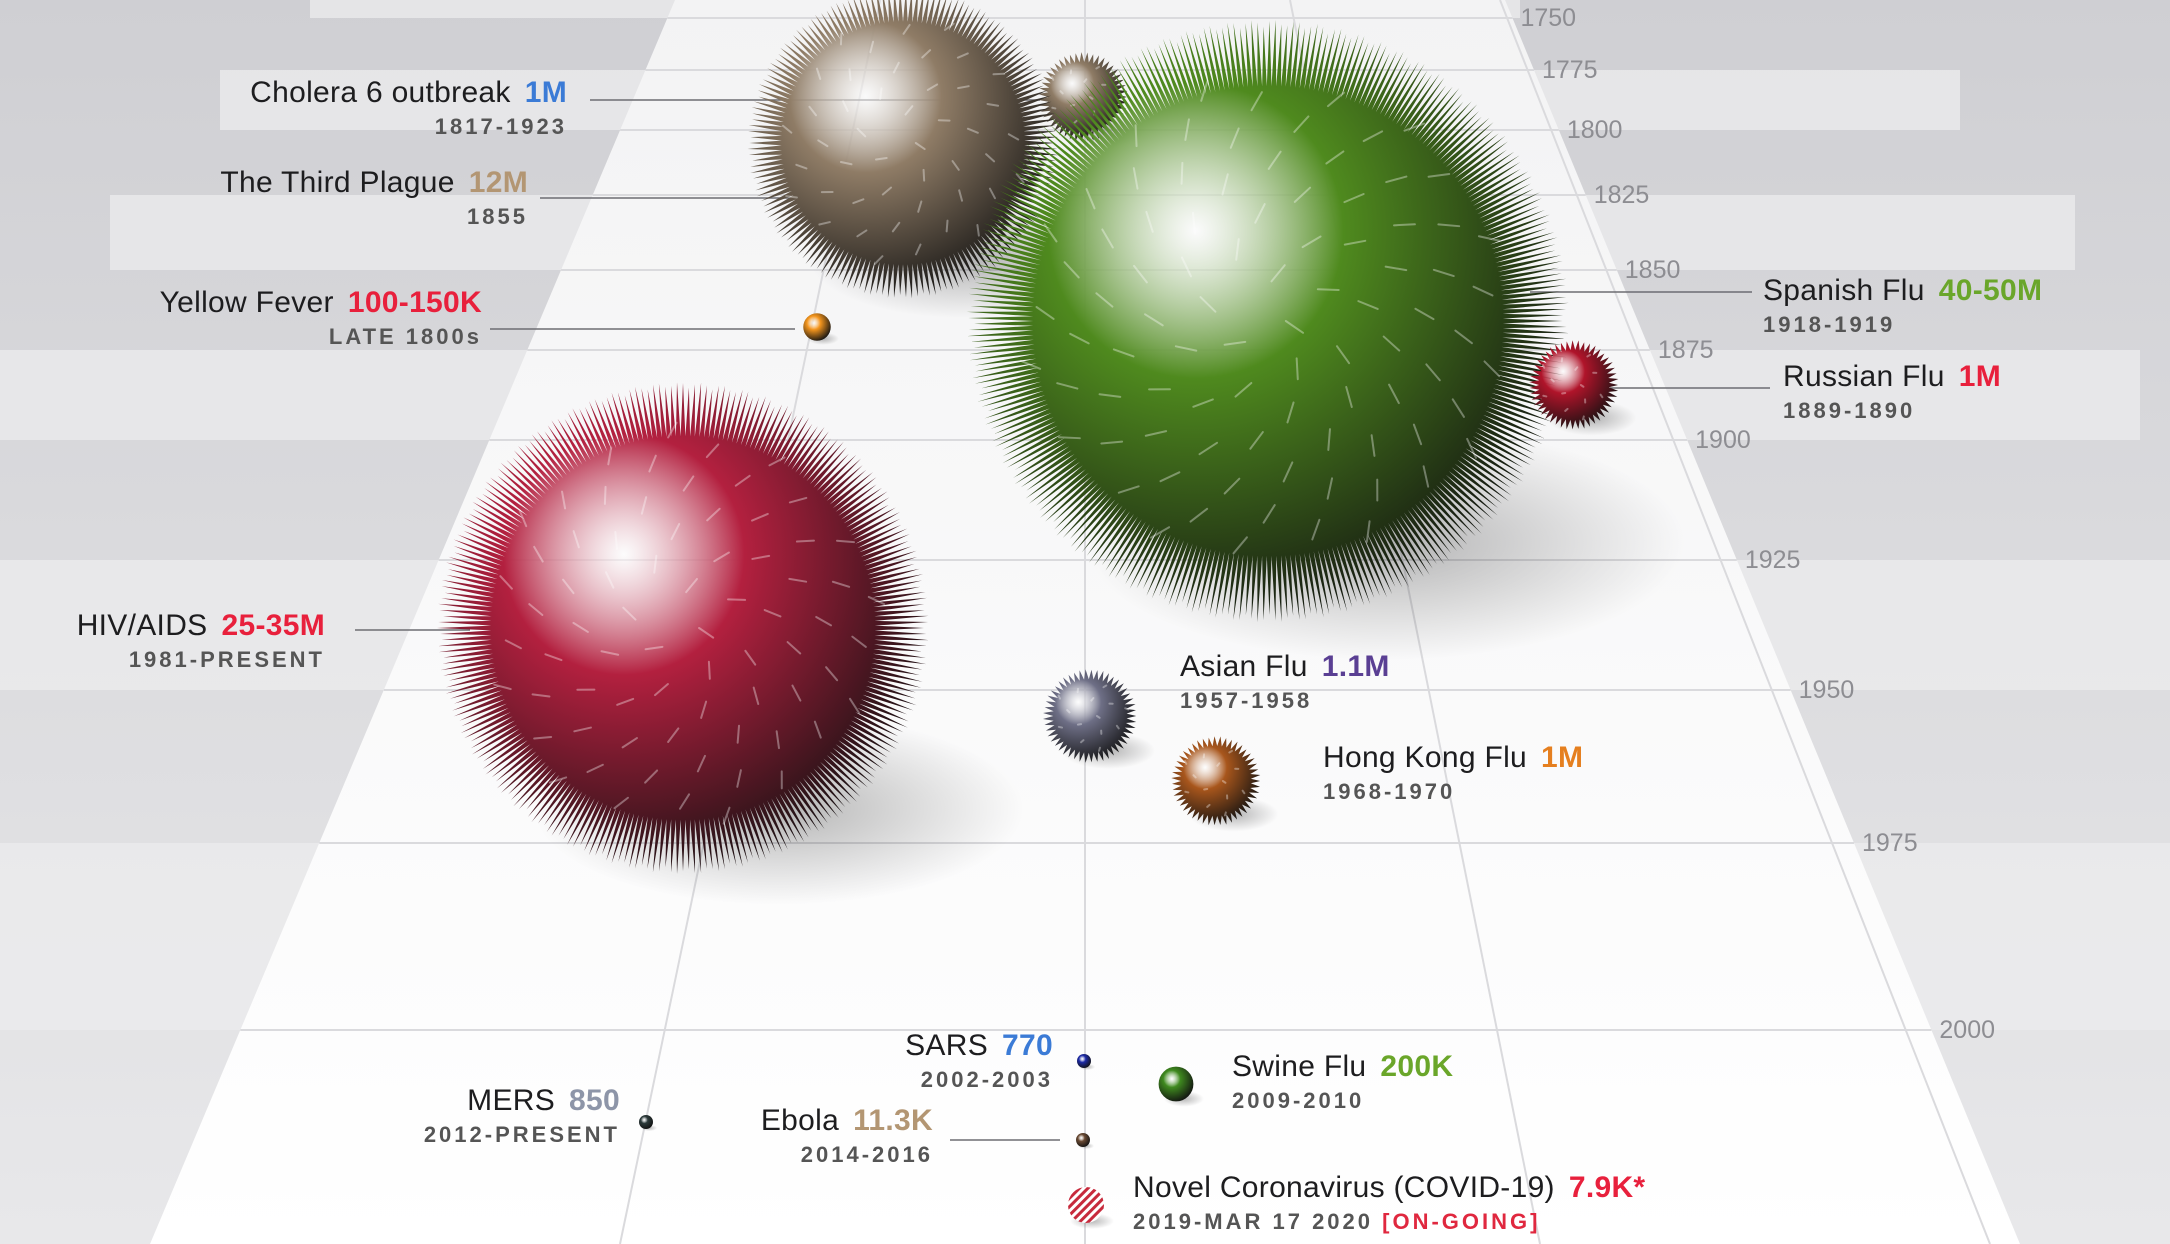  What do you see at coordinates (800, 1120) in the screenshot?
I see `name-ebola: Ebola` at bounding box center [800, 1120].